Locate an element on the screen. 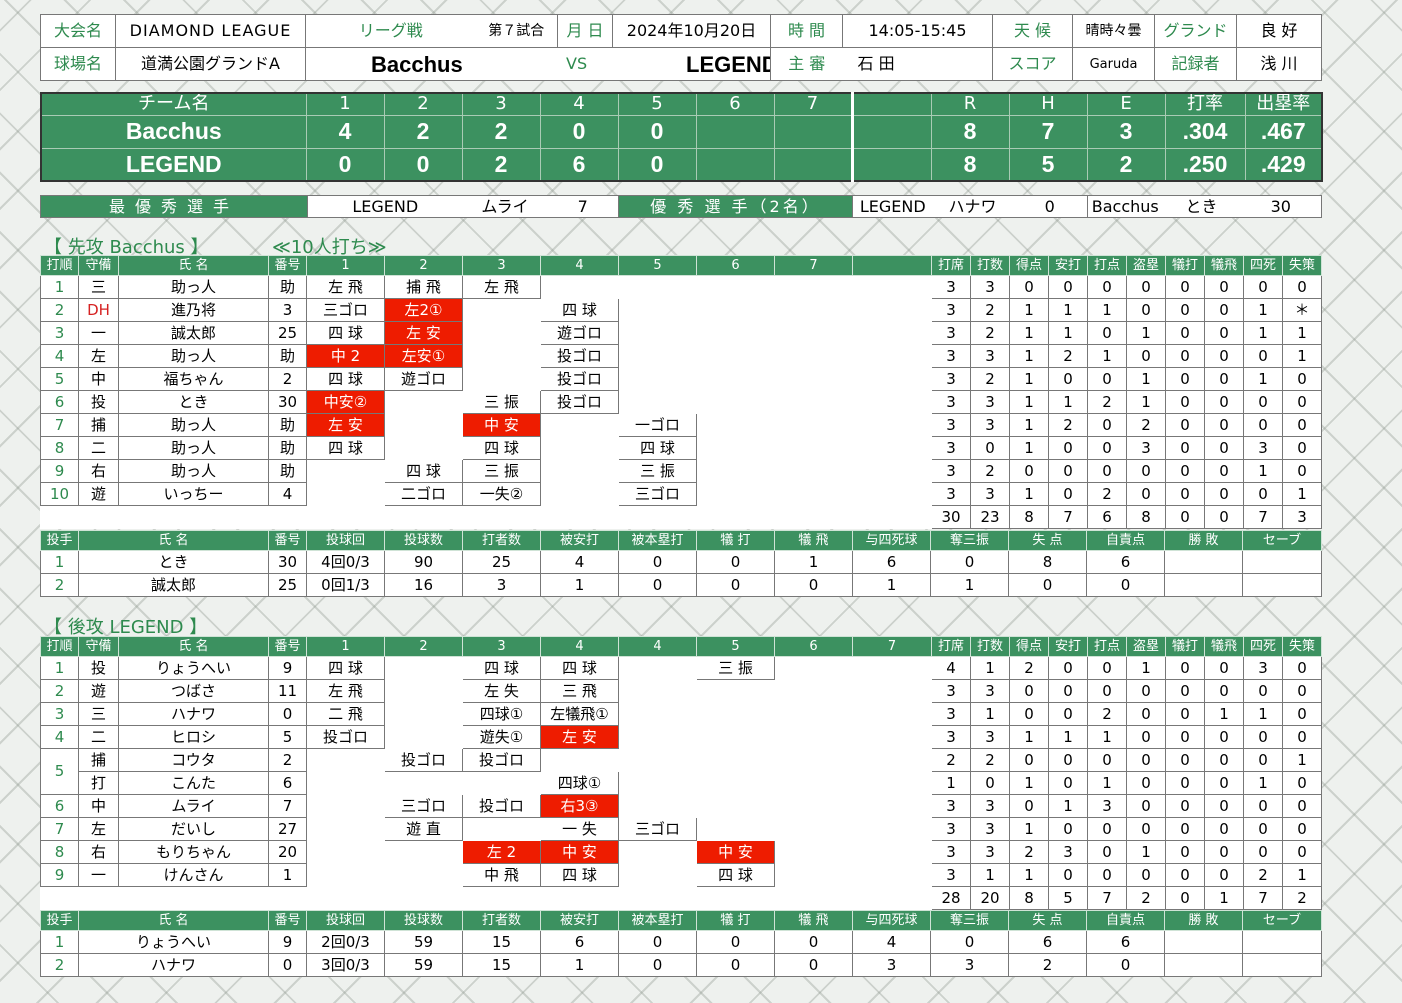 The image size is (1402, 1003). inning-result: 二 飛 is located at coordinates (345, 714).